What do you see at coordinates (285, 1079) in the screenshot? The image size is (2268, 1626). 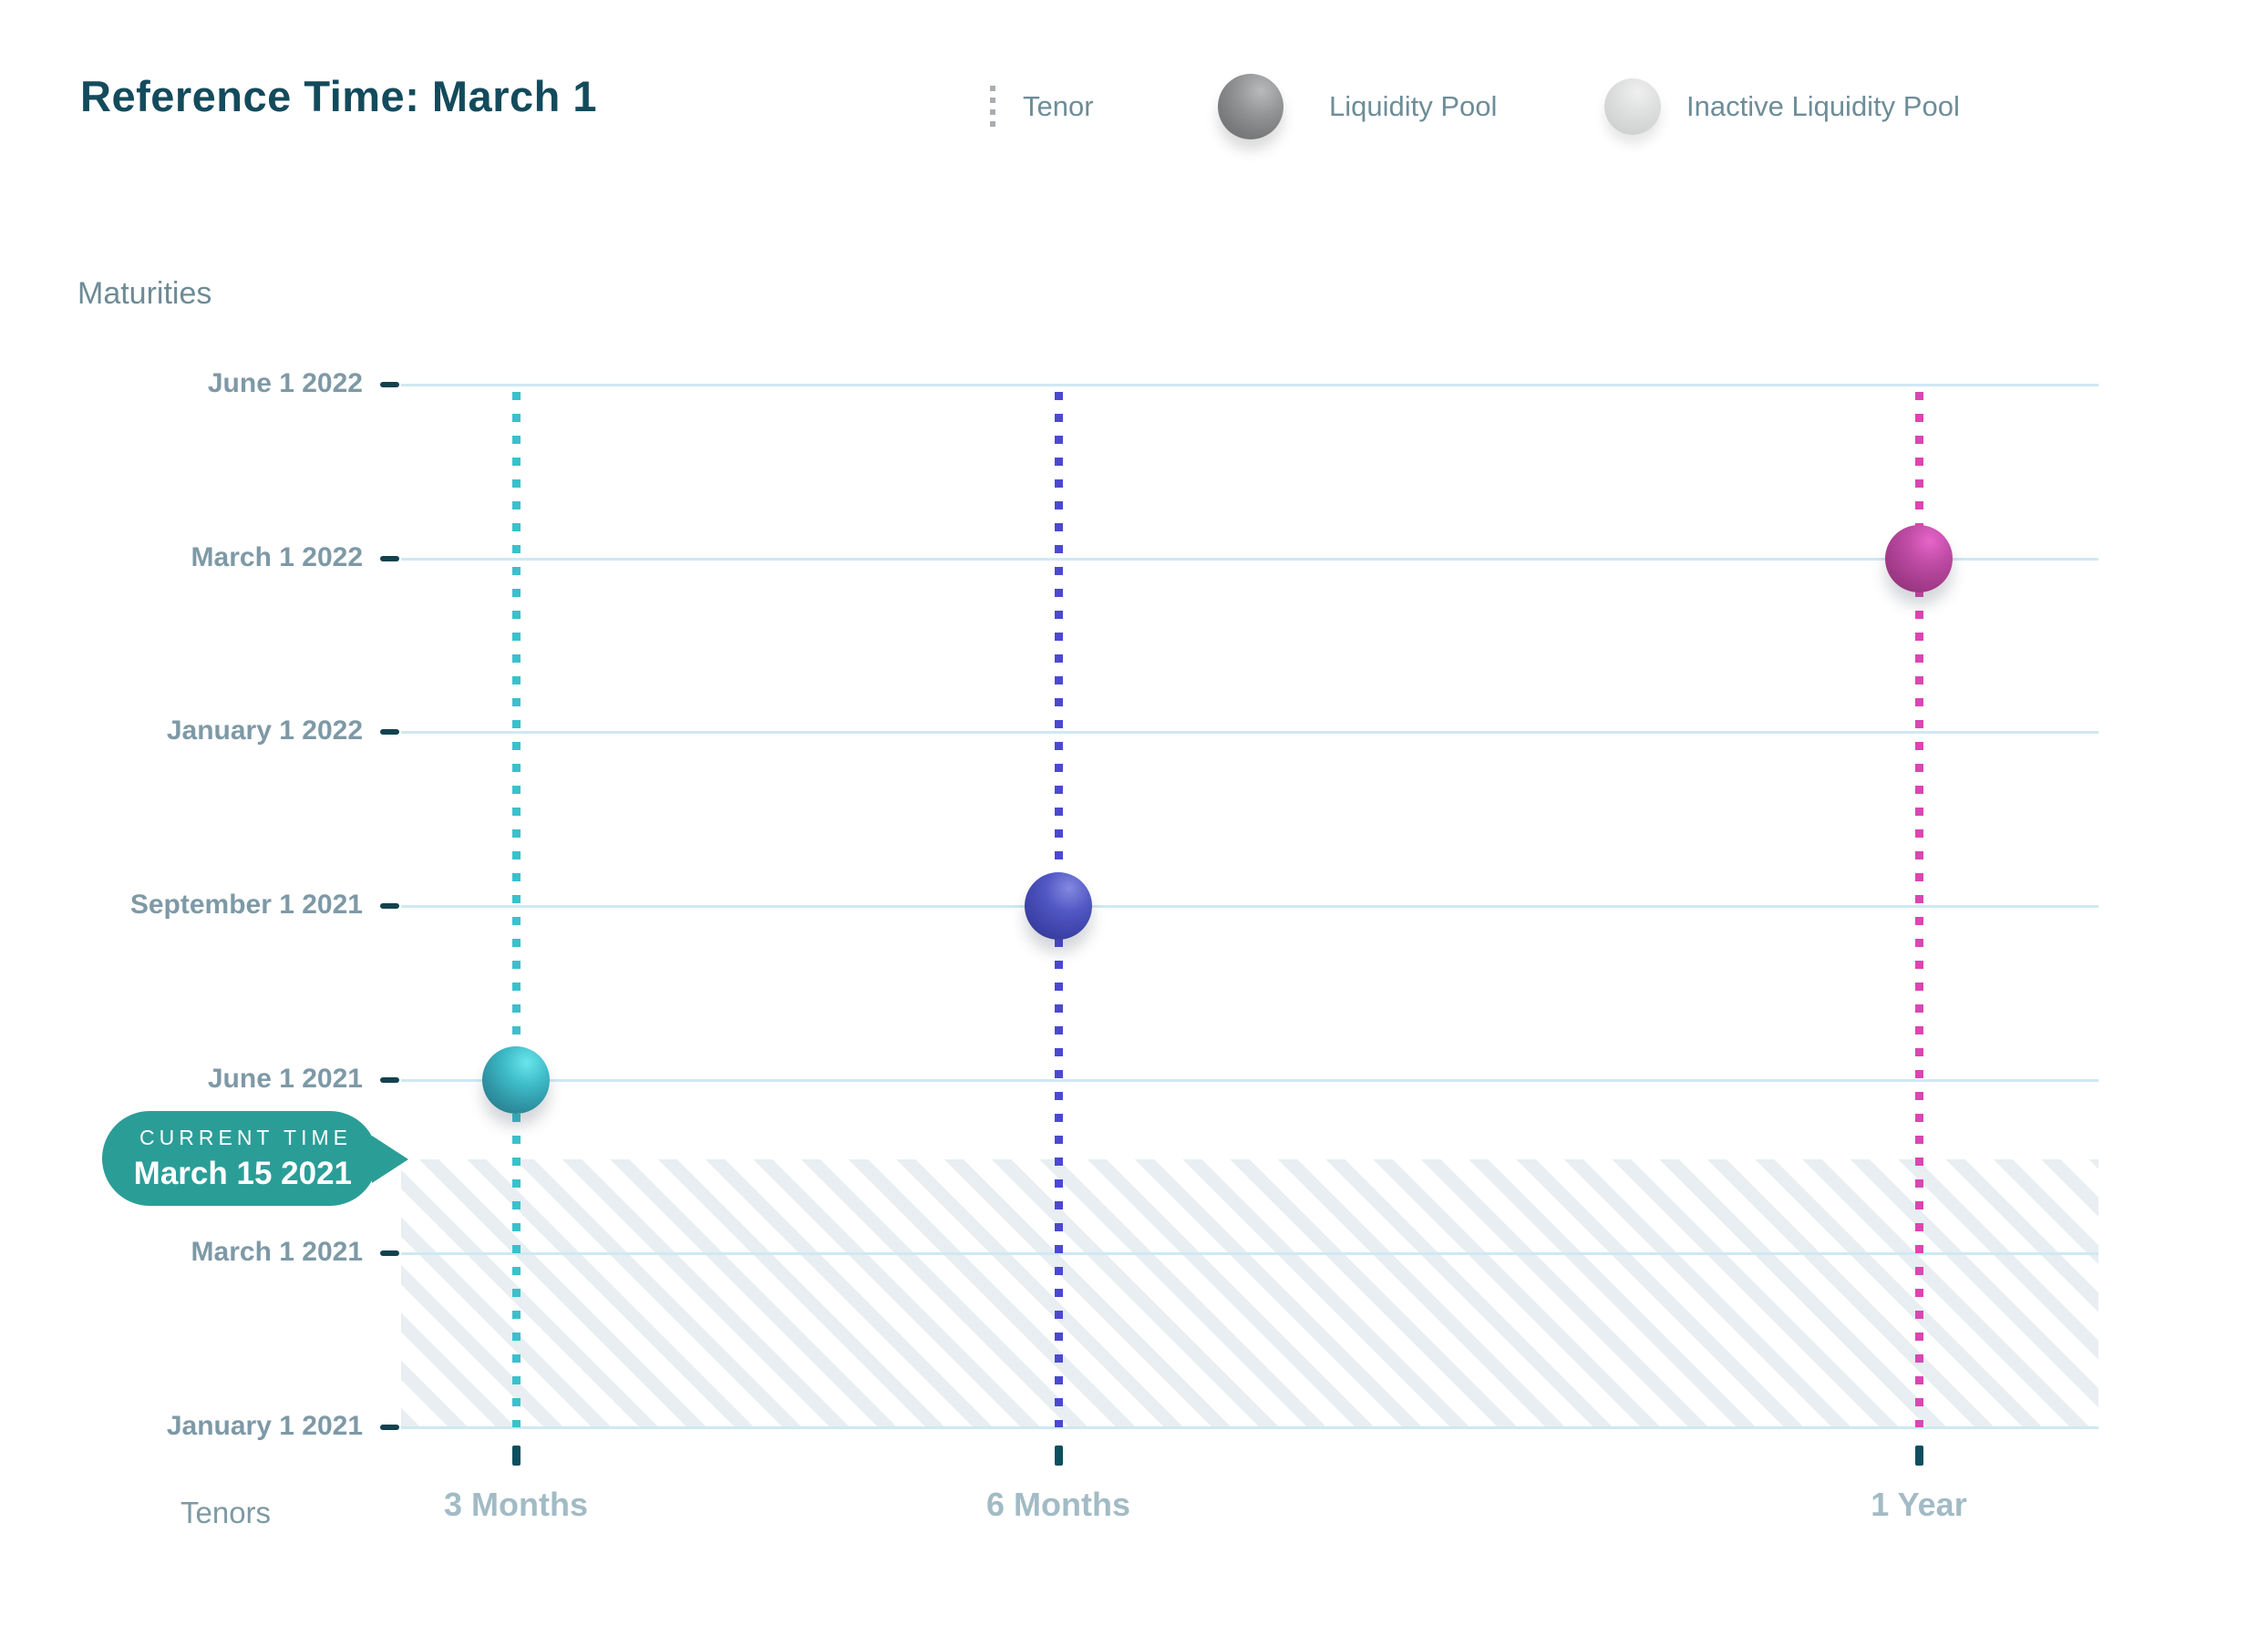 I see `y-tick-label: June 1 2021` at bounding box center [285, 1079].